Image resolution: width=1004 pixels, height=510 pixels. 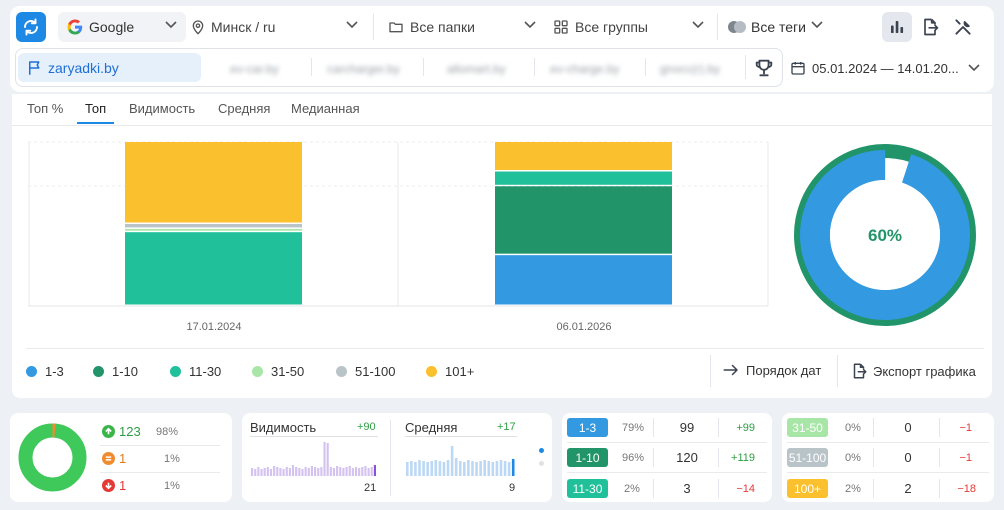 I want to click on refresh-button, so click(x=31, y=27).